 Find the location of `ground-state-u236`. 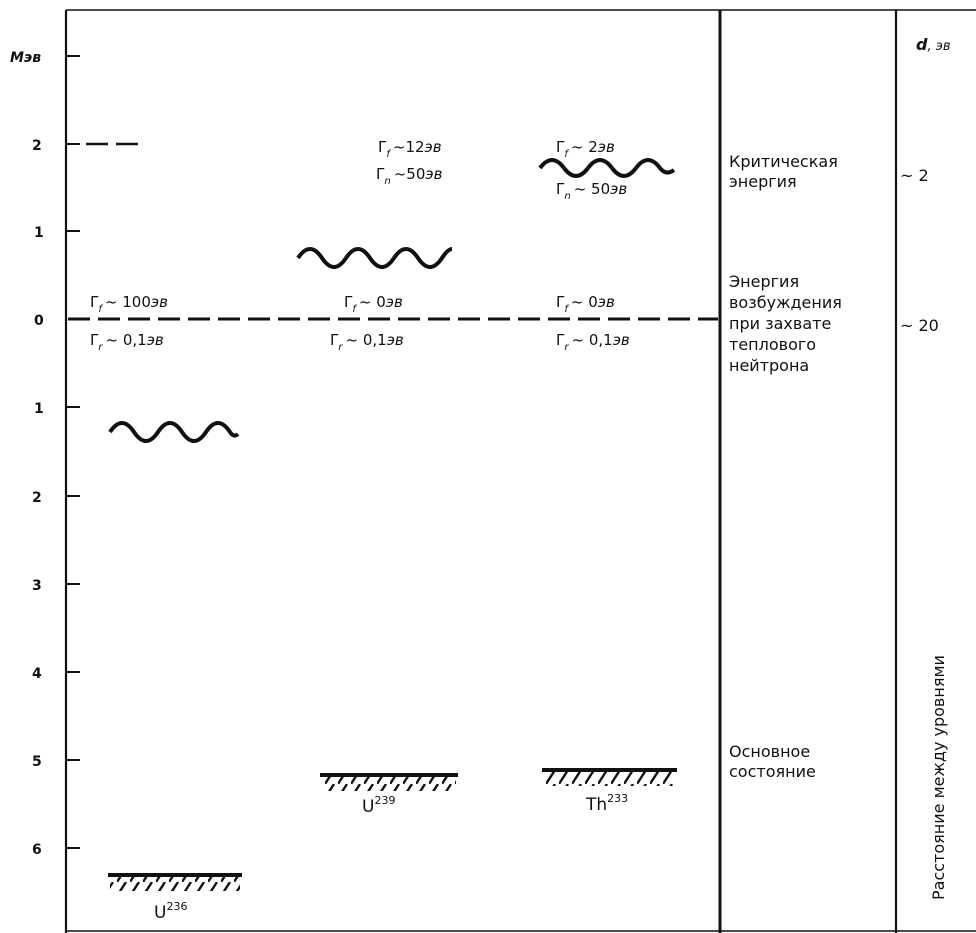

ground-state-u236 is located at coordinates (175, 882).